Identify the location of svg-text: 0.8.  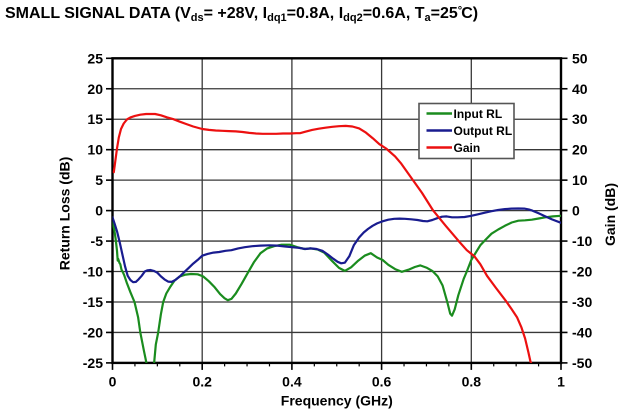
(472, 382).